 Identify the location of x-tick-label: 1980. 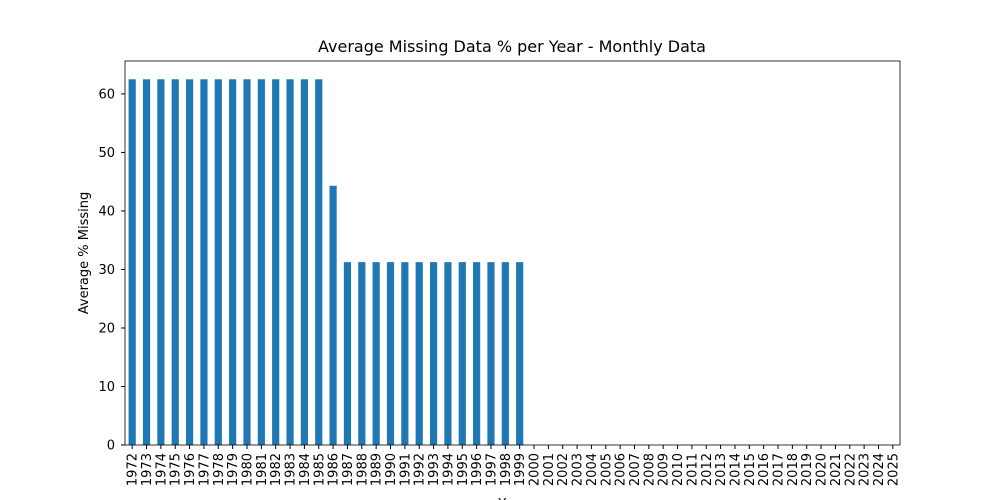
(247, 469).